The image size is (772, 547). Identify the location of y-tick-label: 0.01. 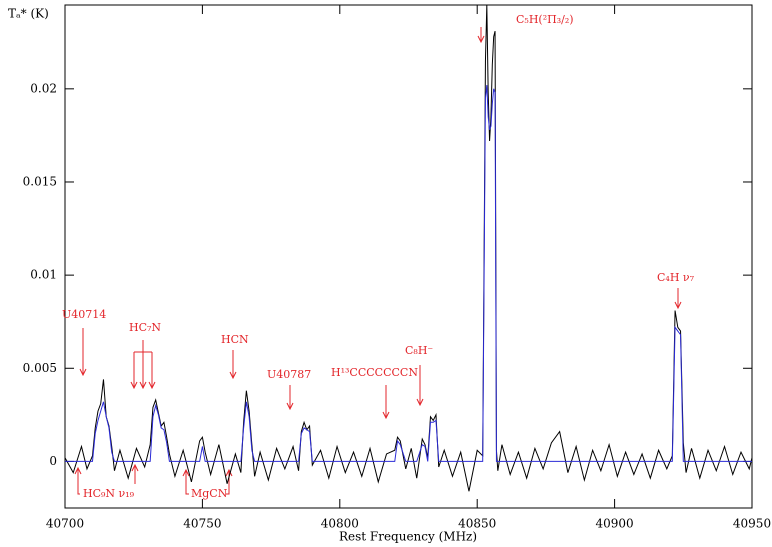
(43, 275).